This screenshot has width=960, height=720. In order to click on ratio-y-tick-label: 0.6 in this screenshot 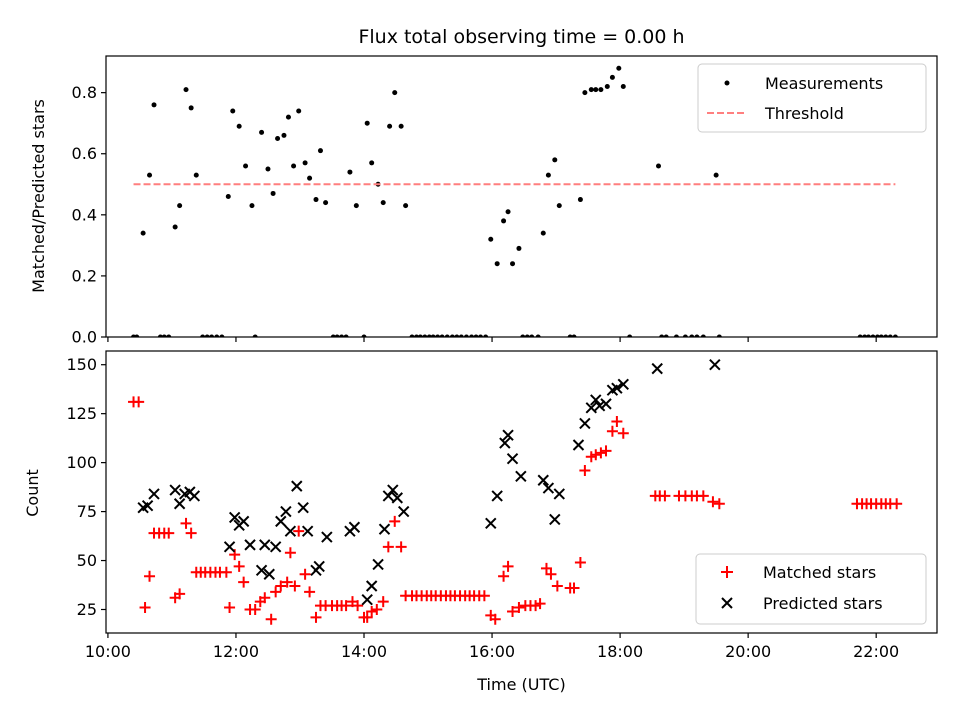, I will do `click(84, 153)`.